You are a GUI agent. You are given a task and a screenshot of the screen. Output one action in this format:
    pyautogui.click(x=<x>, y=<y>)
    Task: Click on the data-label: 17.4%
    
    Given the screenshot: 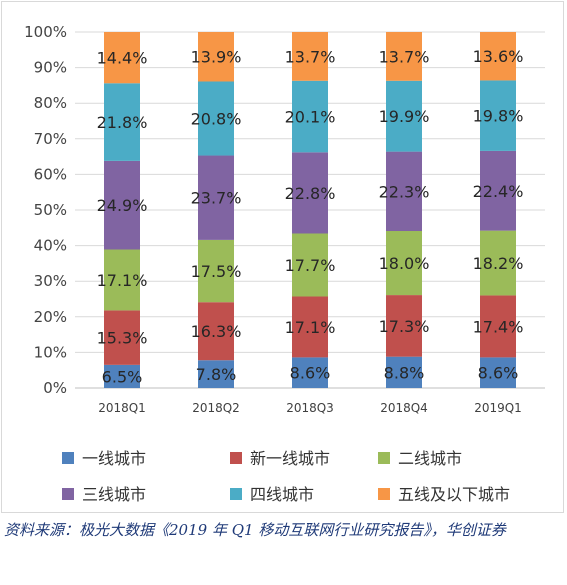 What is the action you would take?
    pyautogui.click(x=498, y=326)
    